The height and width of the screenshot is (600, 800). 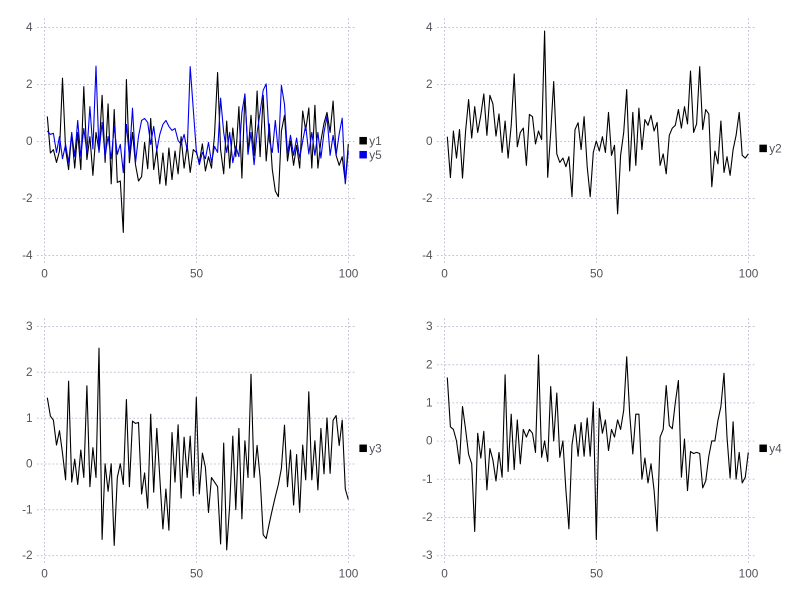 What do you see at coordinates (375, 155) in the screenshot?
I see `svg-text: y5` at bounding box center [375, 155].